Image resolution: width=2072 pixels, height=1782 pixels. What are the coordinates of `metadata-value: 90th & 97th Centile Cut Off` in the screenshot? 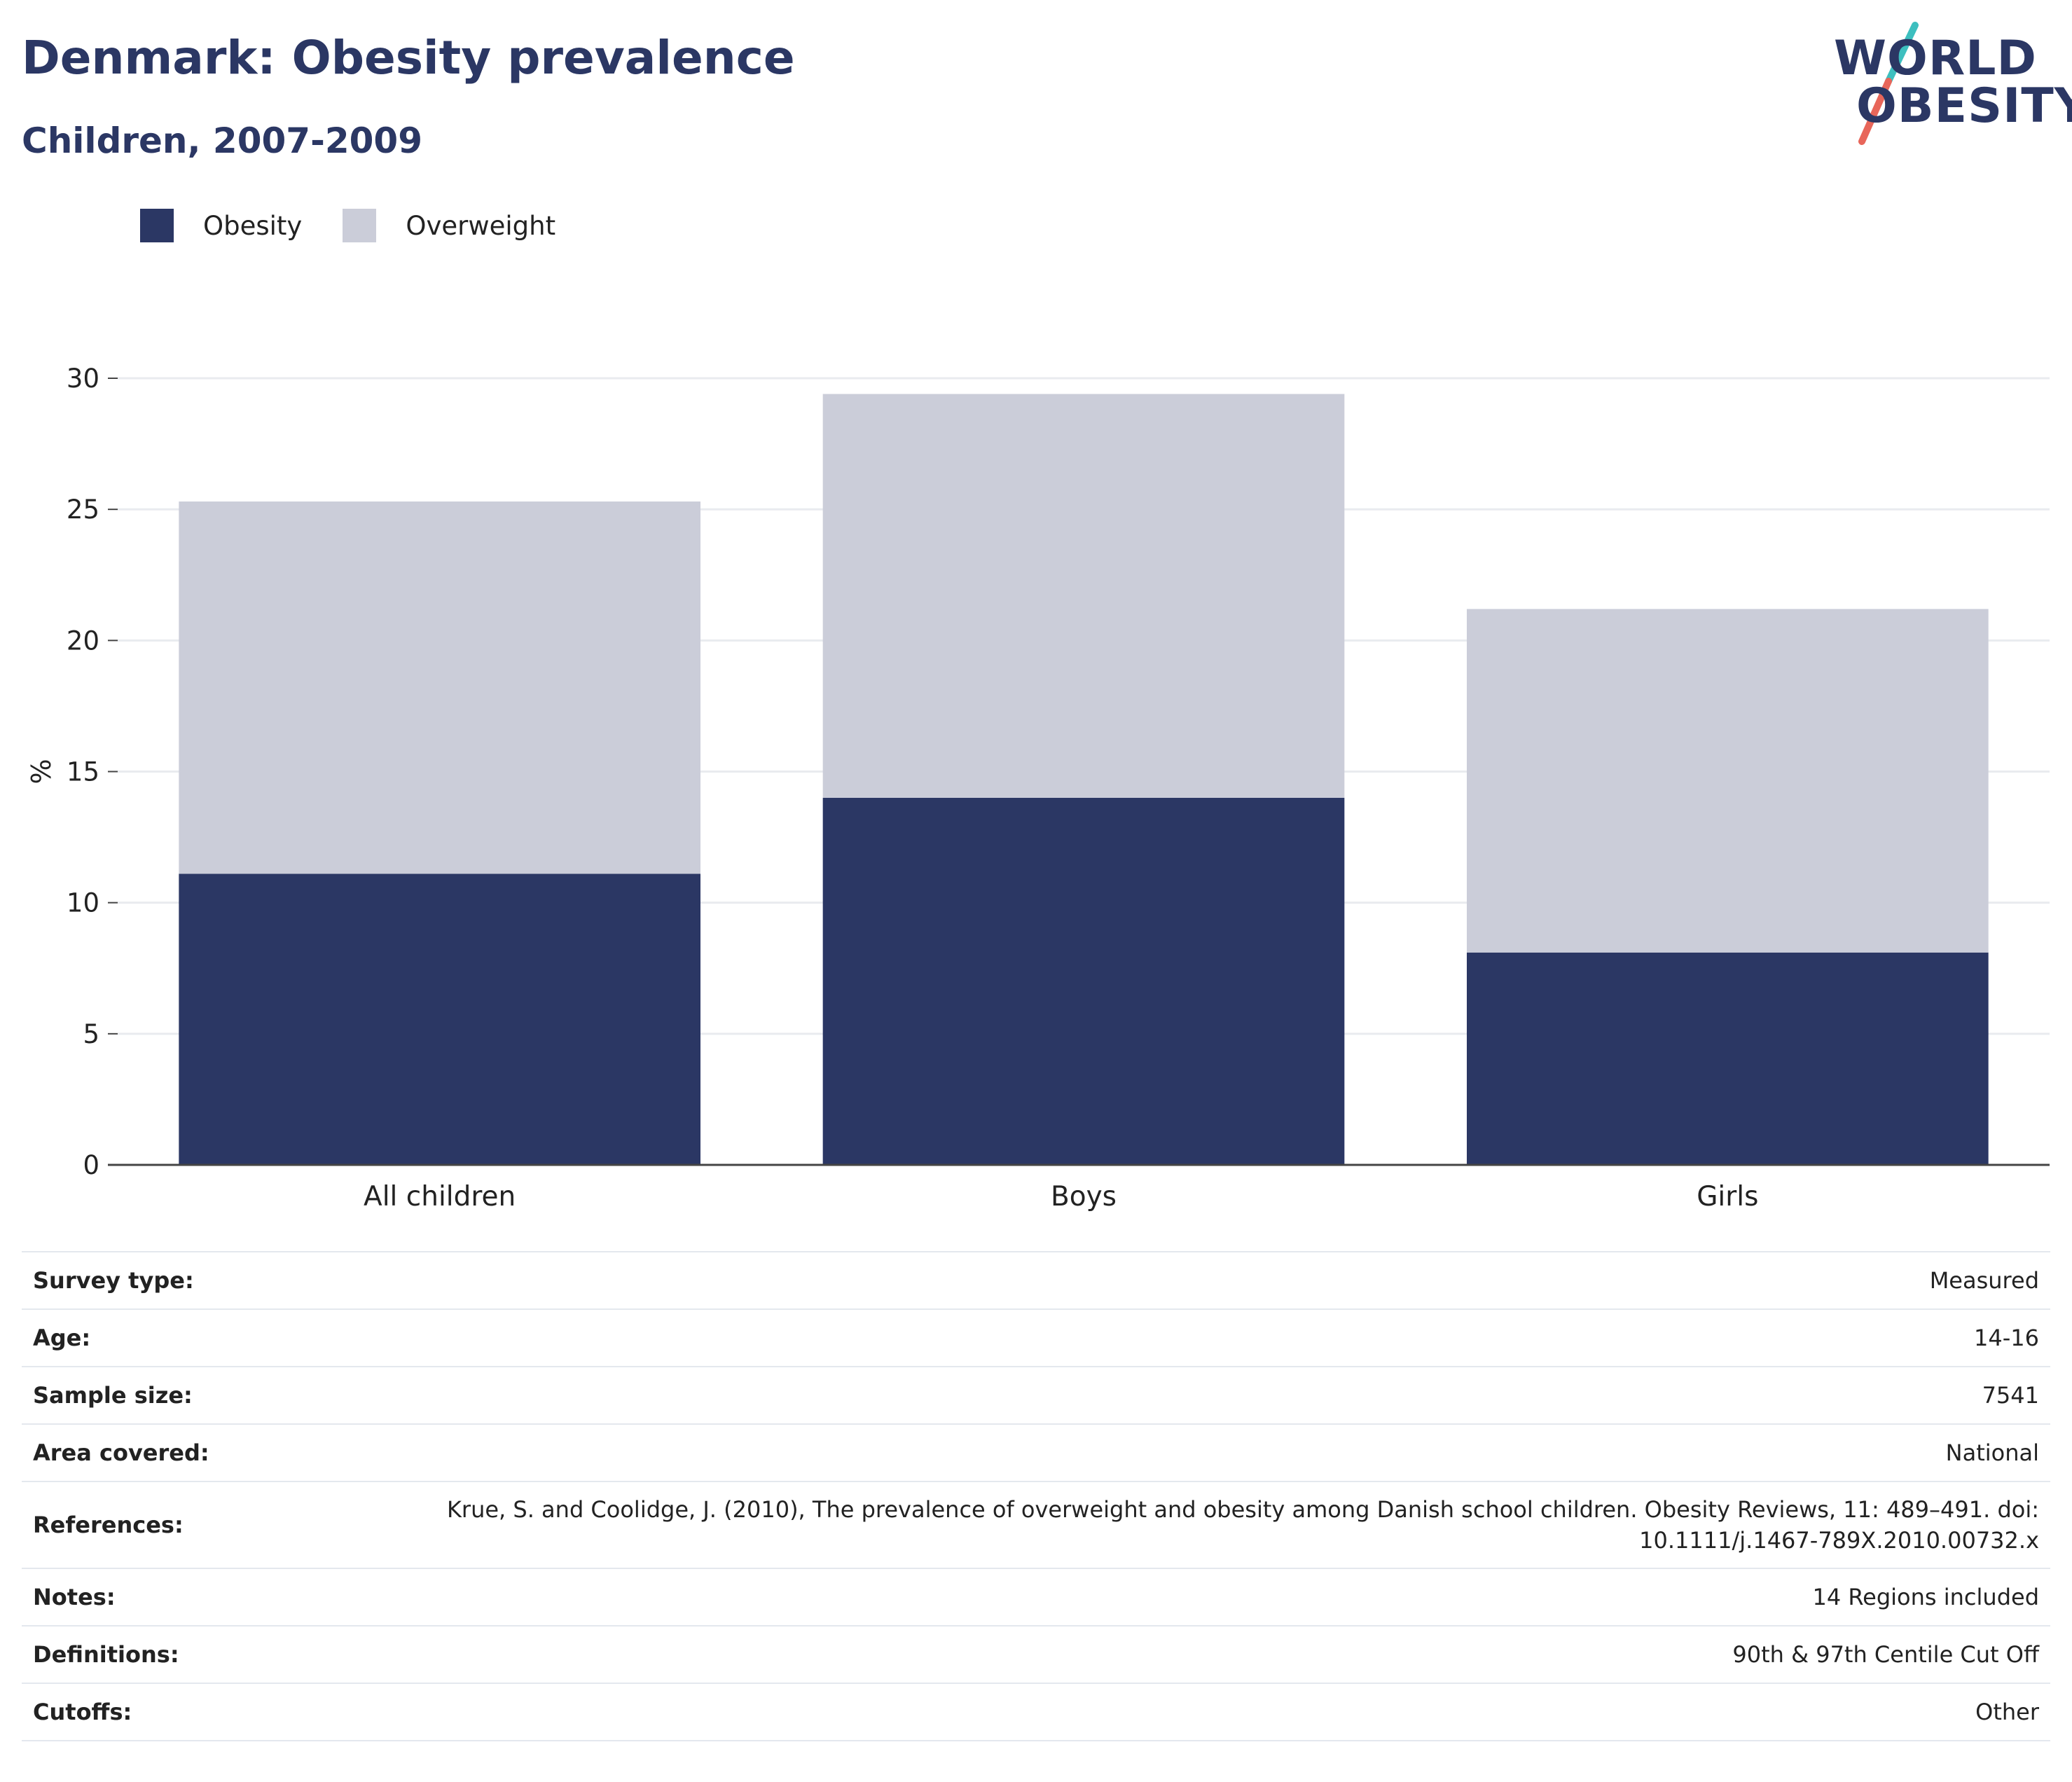 It's located at (1222, 1654).